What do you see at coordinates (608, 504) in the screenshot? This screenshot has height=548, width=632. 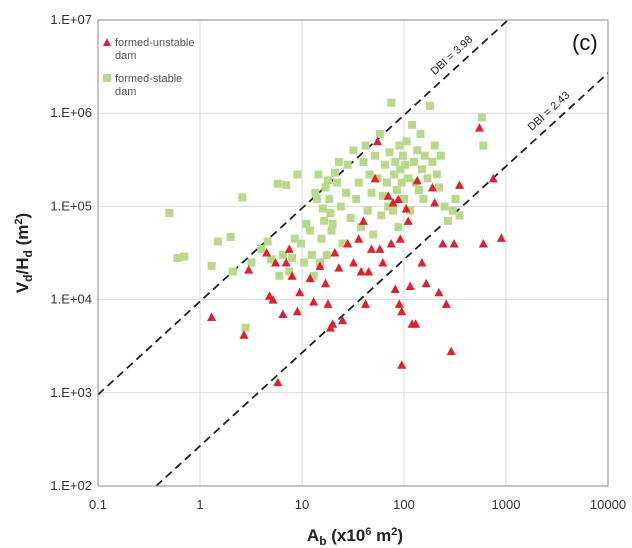 I see `x-tick-label: 10000` at bounding box center [608, 504].